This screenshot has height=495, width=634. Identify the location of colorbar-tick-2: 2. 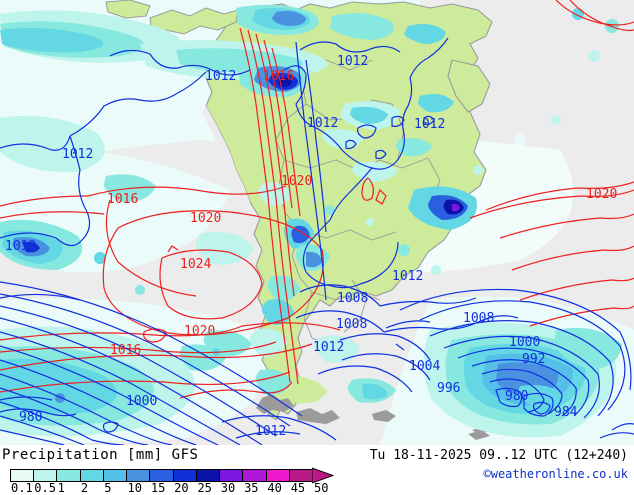
(84, 488).